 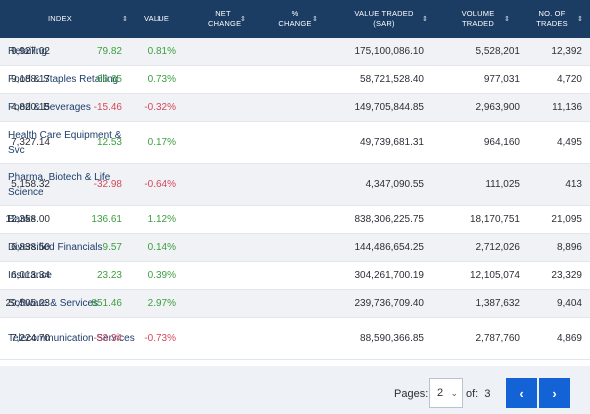 What do you see at coordinates (498, 338) in the screenshot?
I see `volume-cell: 2,787,760` at bounding box center [498, 338].